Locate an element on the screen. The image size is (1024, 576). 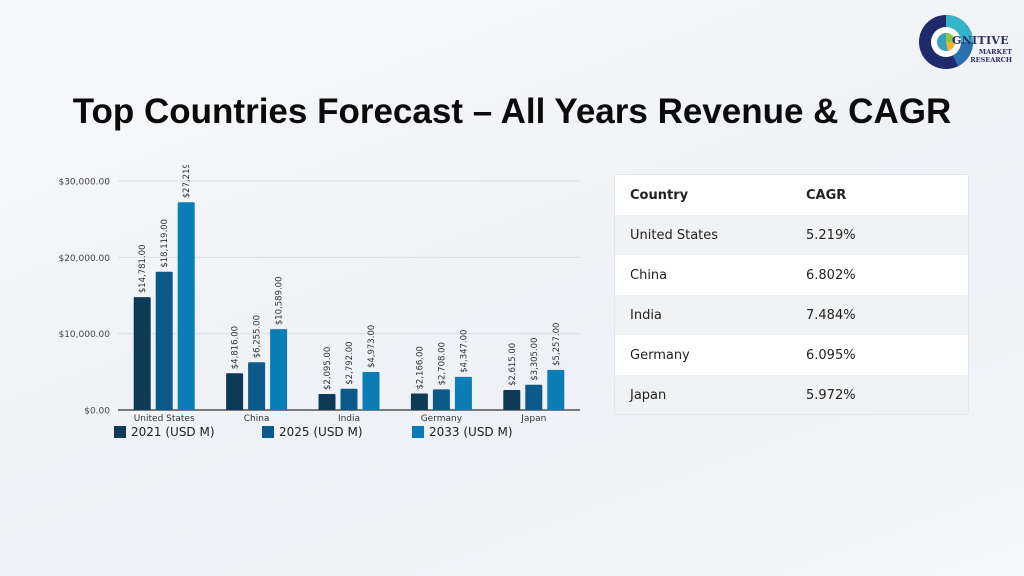
table-row: United States 5.219% is located at coordinates (791, 235).